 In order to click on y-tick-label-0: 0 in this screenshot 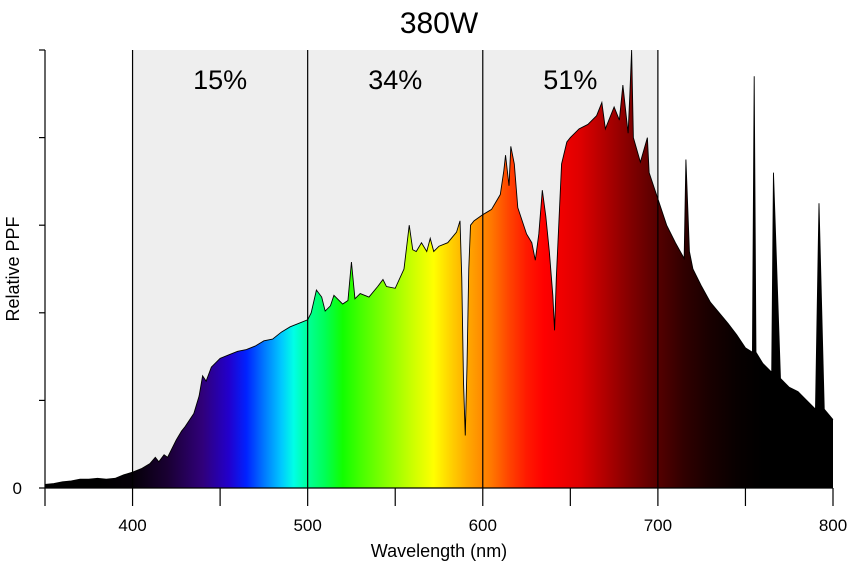, I will do `click(17, 488)`.